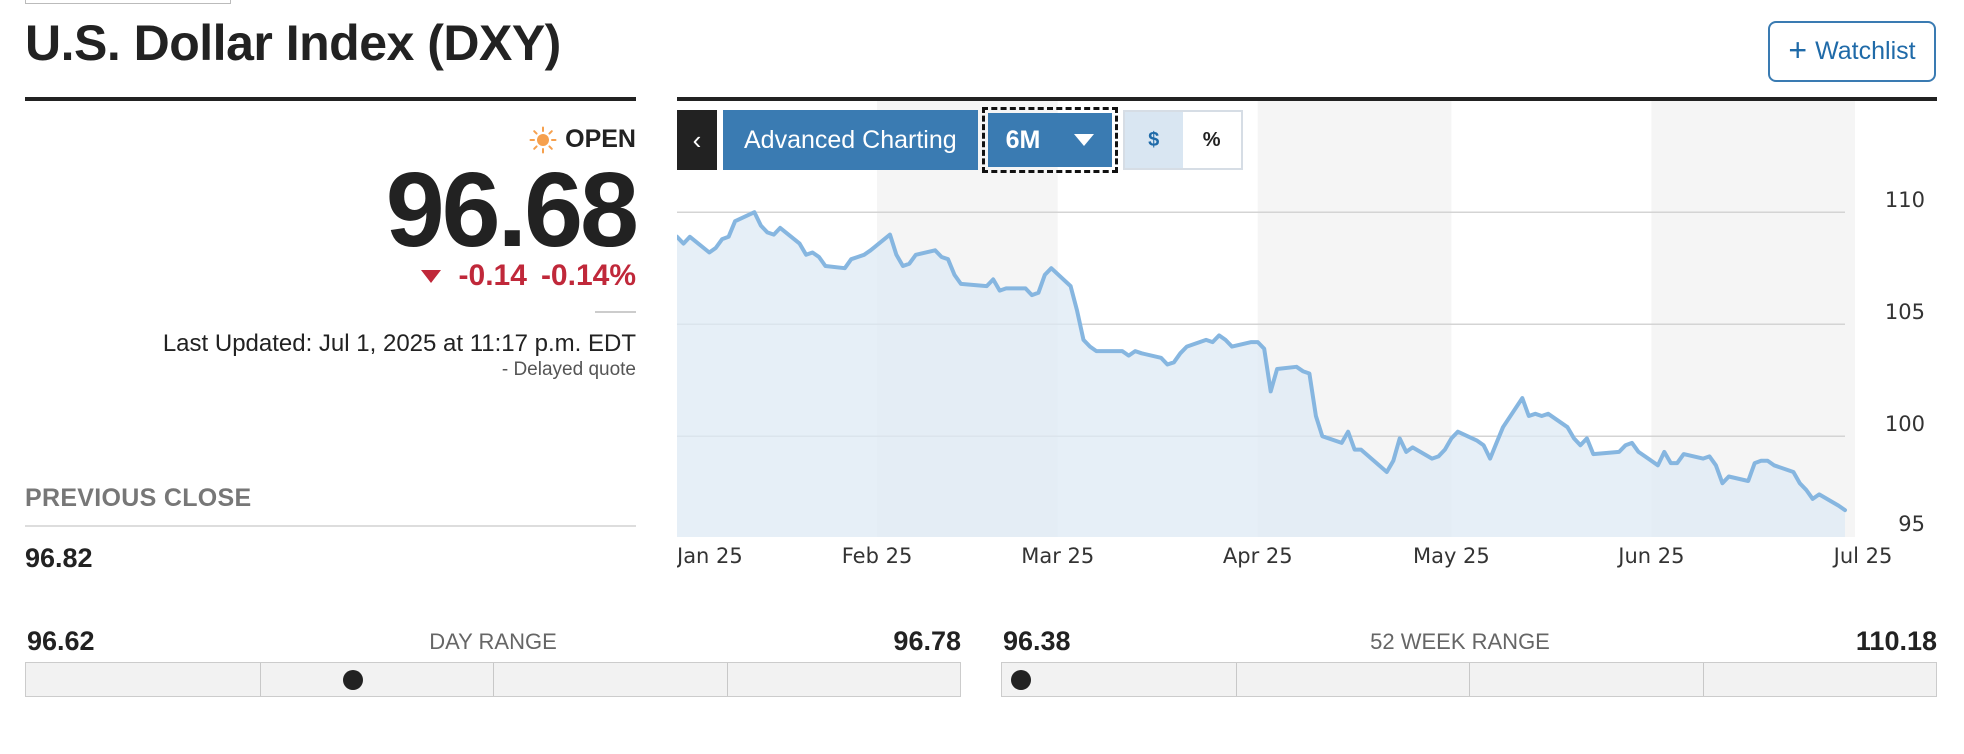  What do you see at coordinates (330, 99) in the screenshot?
I see `quote-panel-rule` at bounding box center [330, 99].